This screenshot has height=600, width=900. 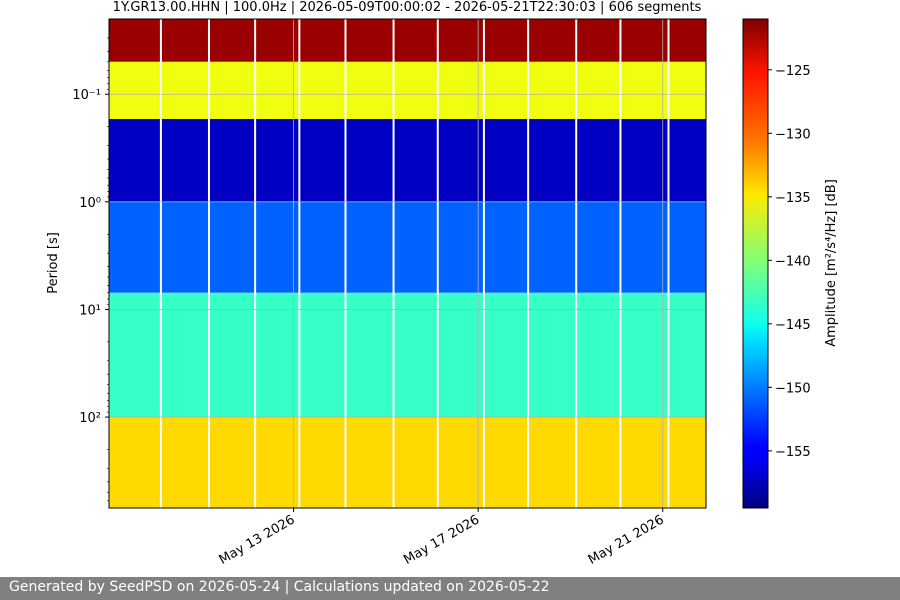 I want to click on colorbar-tick-label: −135, so click(x=793, y=198).